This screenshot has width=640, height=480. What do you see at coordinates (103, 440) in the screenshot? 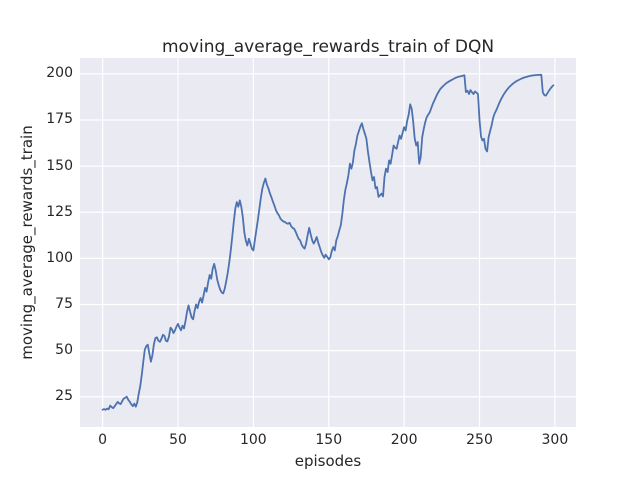
I see `x-tick-label: 0` at bounding box center [103, 440].